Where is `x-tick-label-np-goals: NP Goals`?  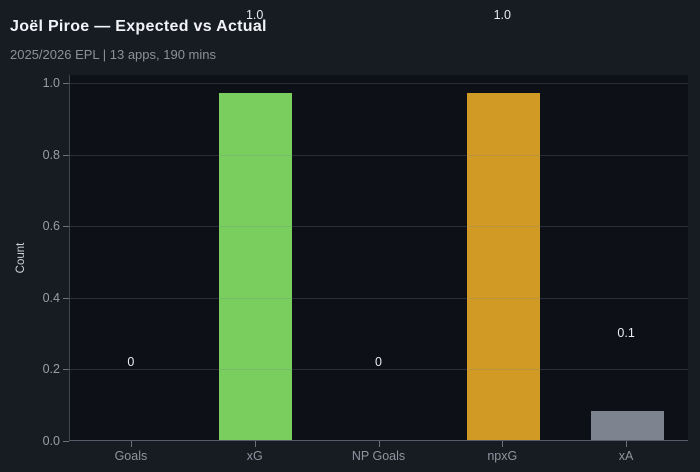 x-tick-label-np-goals: NP Goals is located at coordinates (378, 456).